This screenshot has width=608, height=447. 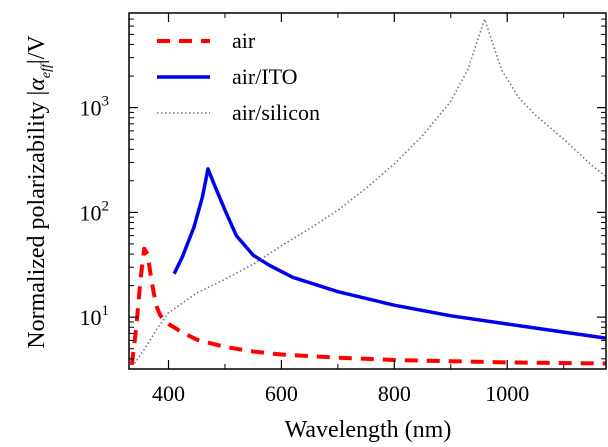 What do you see at coordinates (37, 49) in the screenshot?
I see `y-axis-label-tail: |/V` at bounding box center [37, 49].